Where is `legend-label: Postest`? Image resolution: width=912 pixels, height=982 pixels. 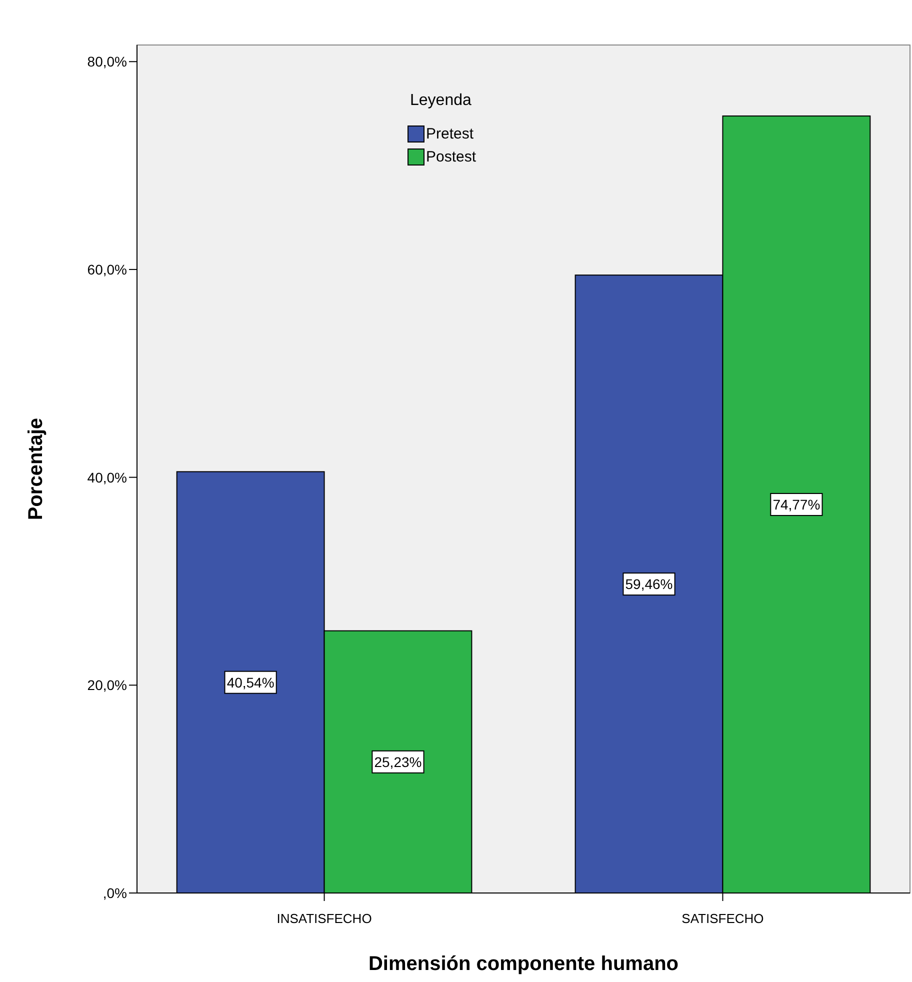 legend-label: Postest is located at coordinates (451, 157).